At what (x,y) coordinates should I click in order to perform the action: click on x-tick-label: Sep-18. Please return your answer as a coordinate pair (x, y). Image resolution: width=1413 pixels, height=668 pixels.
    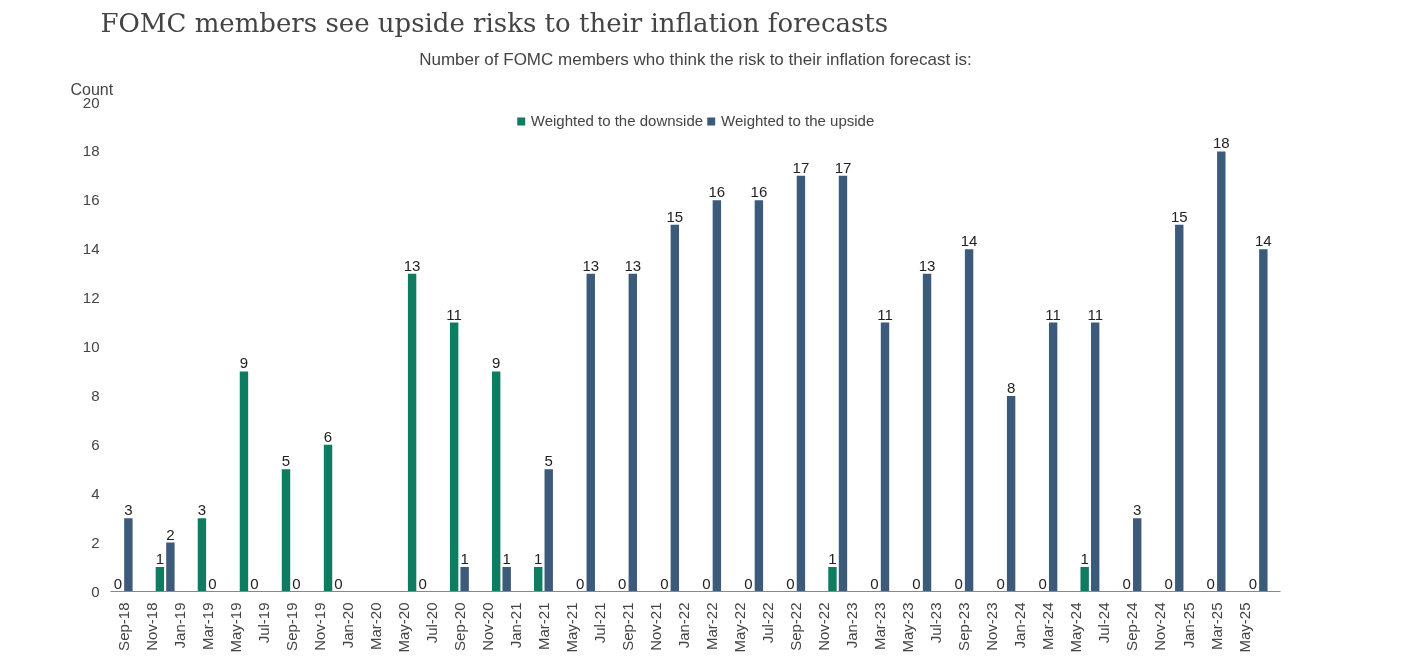
    Looking at the image, I should click on (123, 626).